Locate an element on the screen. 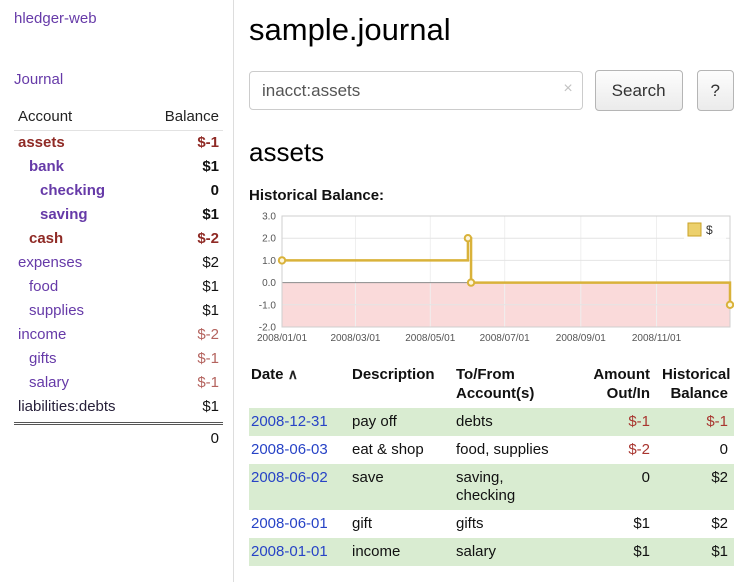 The height and width of the screenshot is (582, 742). y-tick-label: -1.0 is located at coordinates (268, 305).